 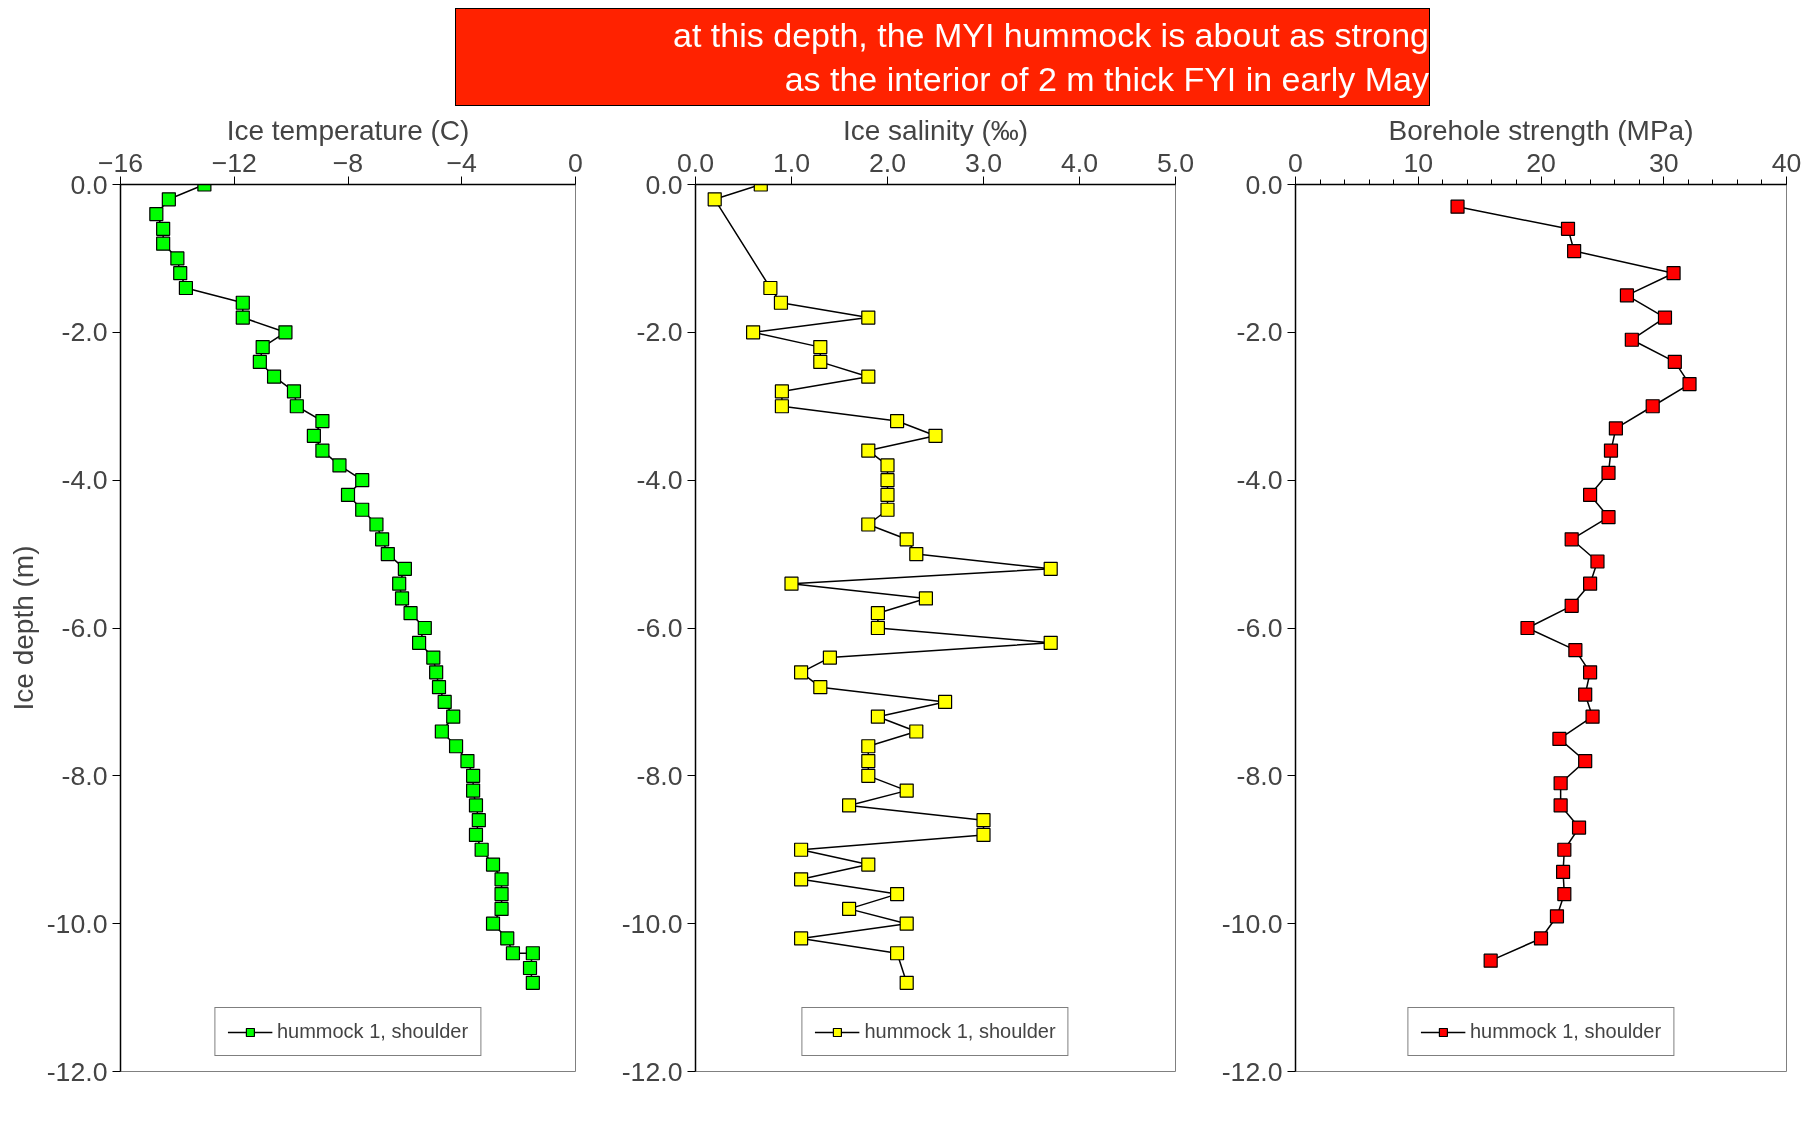 I want to click on x-axis-title: Ice salinity (‰), so click(x=935, y=130).